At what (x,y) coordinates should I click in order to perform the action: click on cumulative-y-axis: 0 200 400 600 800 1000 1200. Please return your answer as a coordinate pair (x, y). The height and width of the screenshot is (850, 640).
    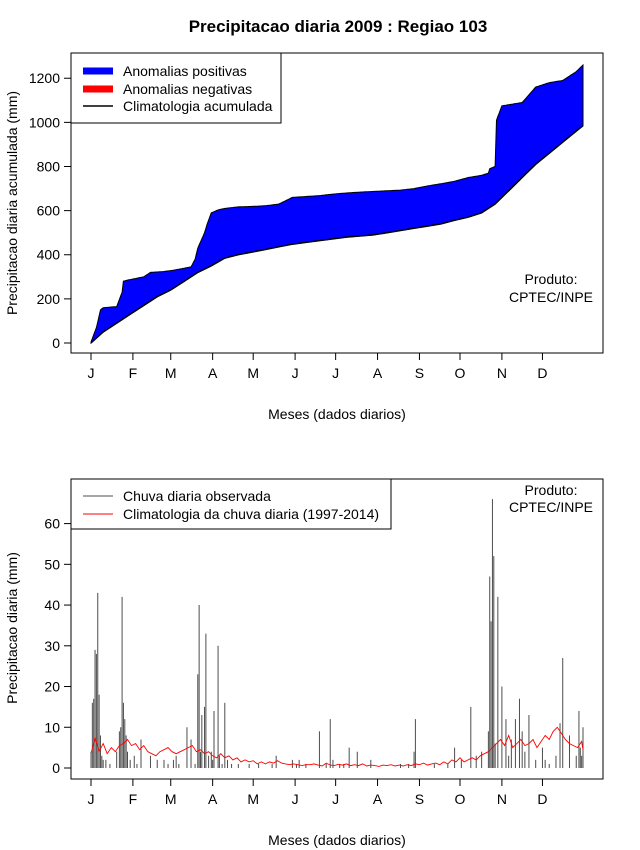
    Looking at the image, I should click on (50, 210).